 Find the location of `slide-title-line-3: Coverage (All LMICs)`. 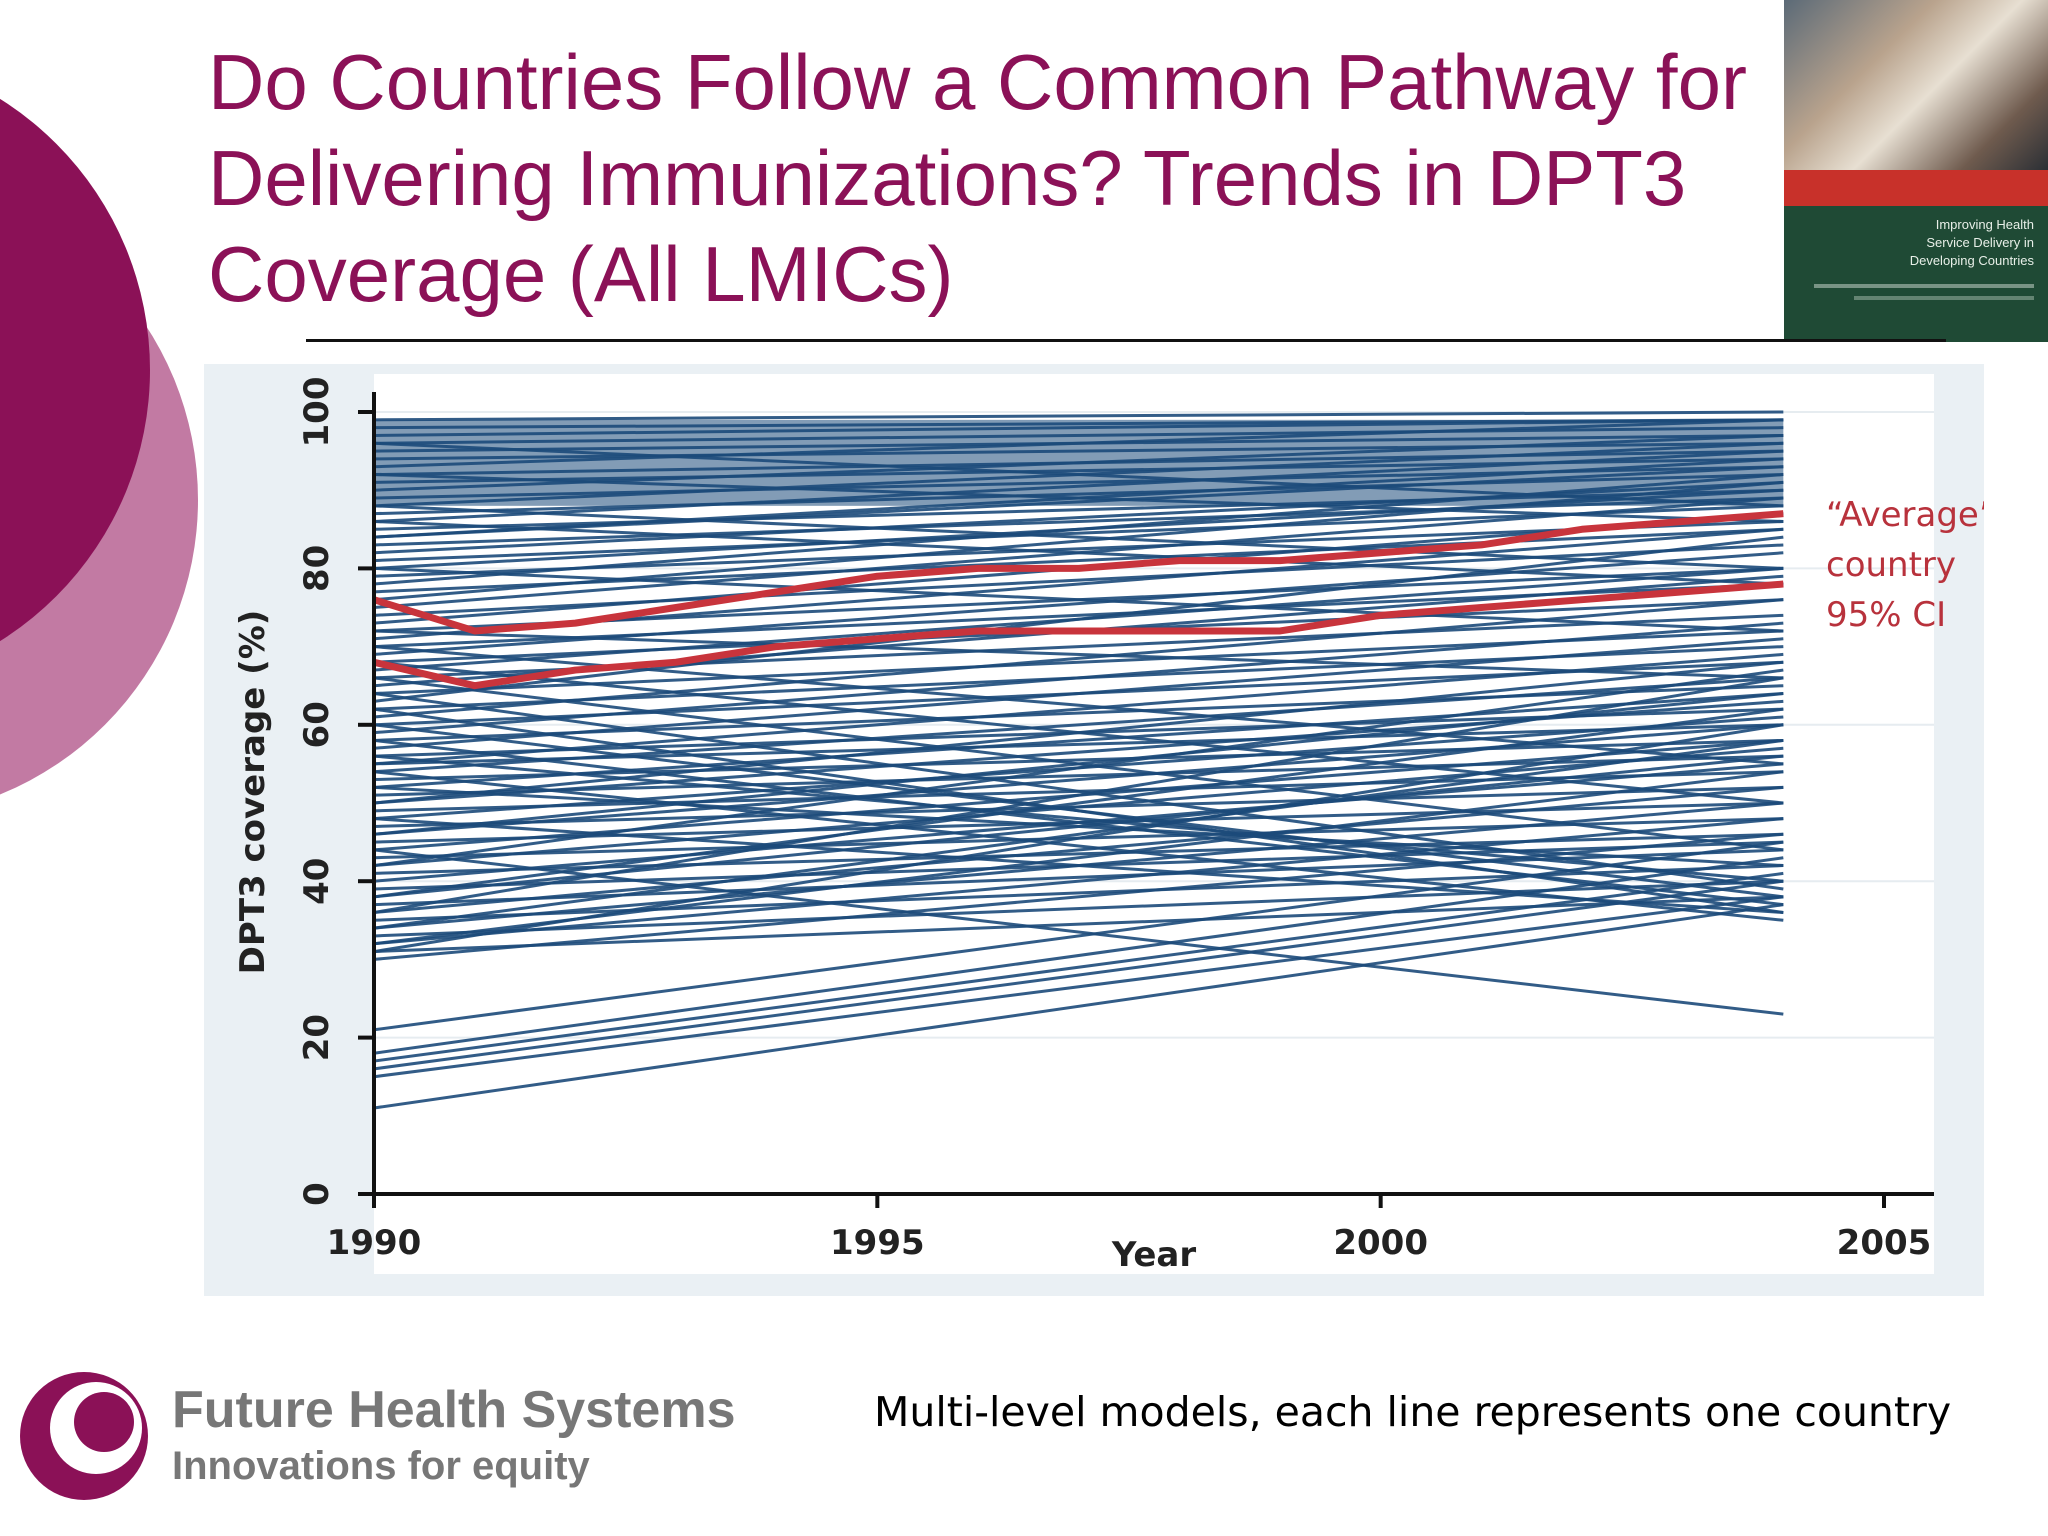

slide-title-line-3: Coverage (All LMICs) is located at coordinates (581, 274).